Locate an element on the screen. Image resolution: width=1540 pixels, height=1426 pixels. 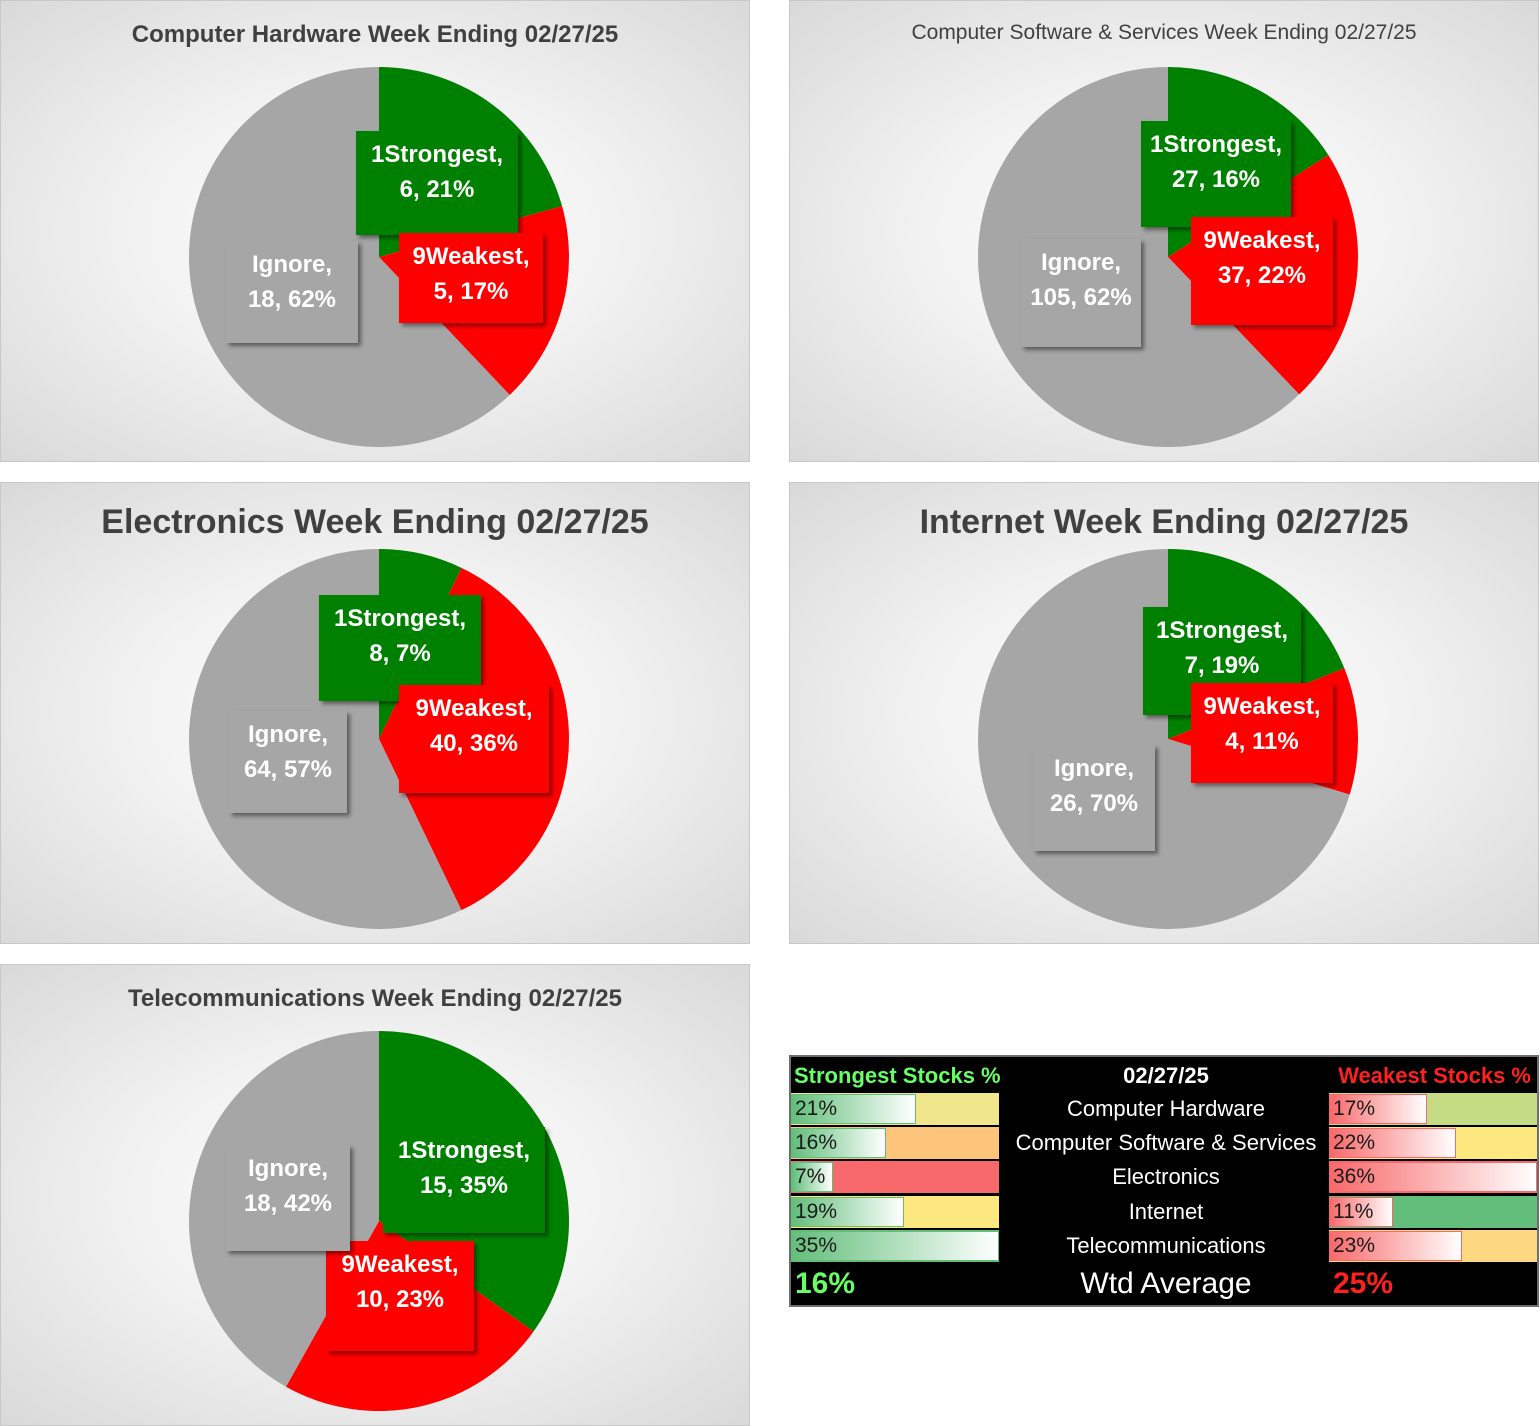
data-label-ignore: Ignore, 26, 70% is located at coordinates (1094, 798).